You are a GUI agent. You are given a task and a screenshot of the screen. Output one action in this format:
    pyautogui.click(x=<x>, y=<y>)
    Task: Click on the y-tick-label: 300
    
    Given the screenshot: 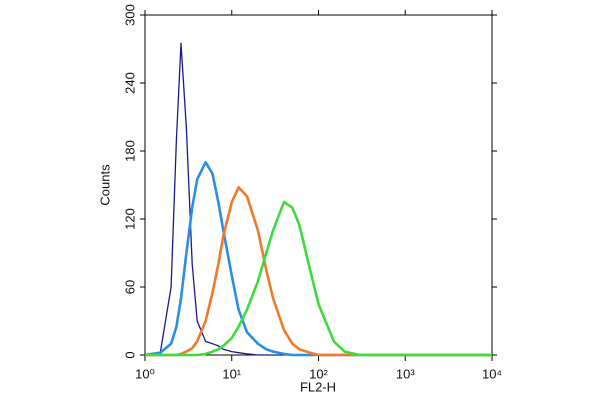 What is the action you would take?
    pyautogui.click(x=129, y=15)
    